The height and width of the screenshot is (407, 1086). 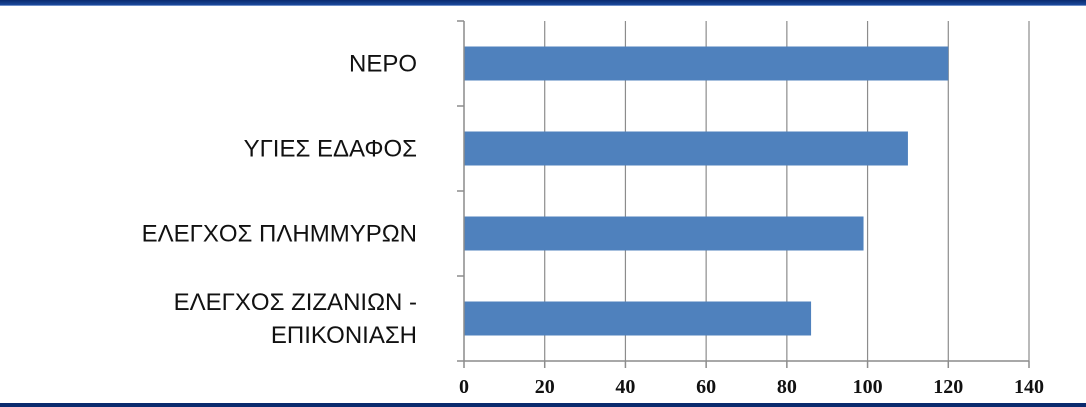 I want to click on top-border, so click(x=543, y=3).